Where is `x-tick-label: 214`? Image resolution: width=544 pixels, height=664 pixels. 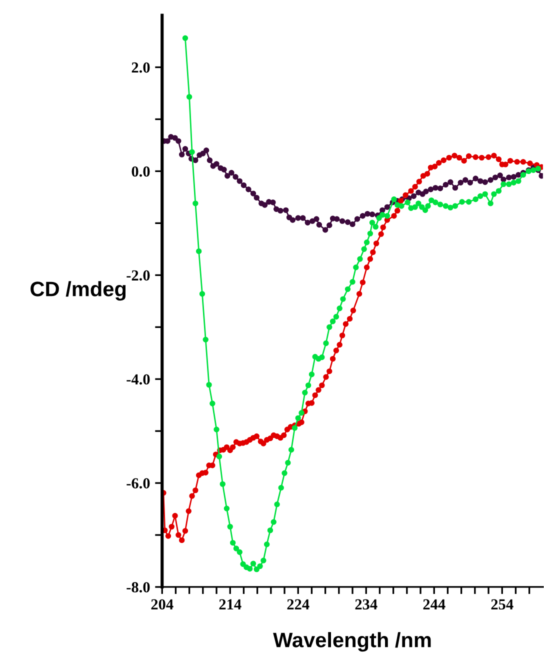
x-tick-label: 214 is located at coordinates (230, 604).